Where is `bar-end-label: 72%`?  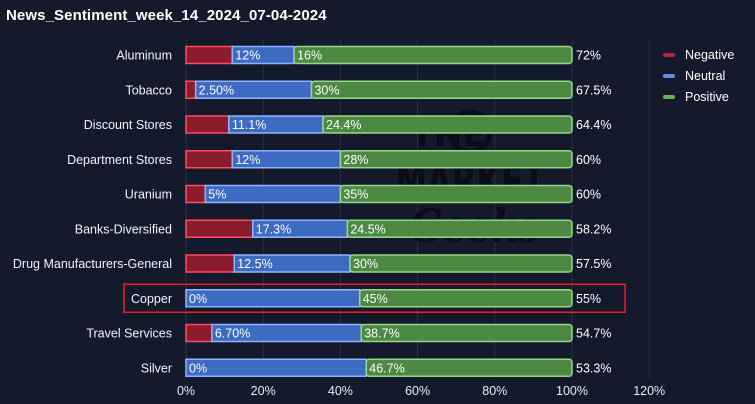
bar-end-label: 72% is located at coordinates (588, 56).